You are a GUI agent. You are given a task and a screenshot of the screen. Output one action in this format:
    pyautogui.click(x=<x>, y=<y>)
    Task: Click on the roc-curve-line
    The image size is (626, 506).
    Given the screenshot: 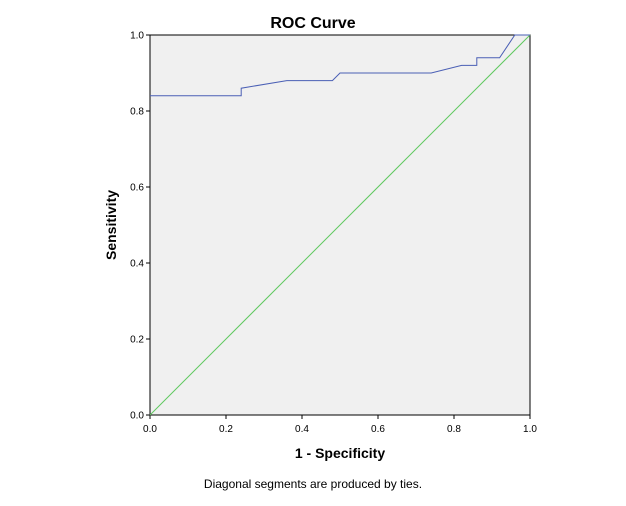 What is the action you would take?
    pyautogui.click(x=340, y=65)
    